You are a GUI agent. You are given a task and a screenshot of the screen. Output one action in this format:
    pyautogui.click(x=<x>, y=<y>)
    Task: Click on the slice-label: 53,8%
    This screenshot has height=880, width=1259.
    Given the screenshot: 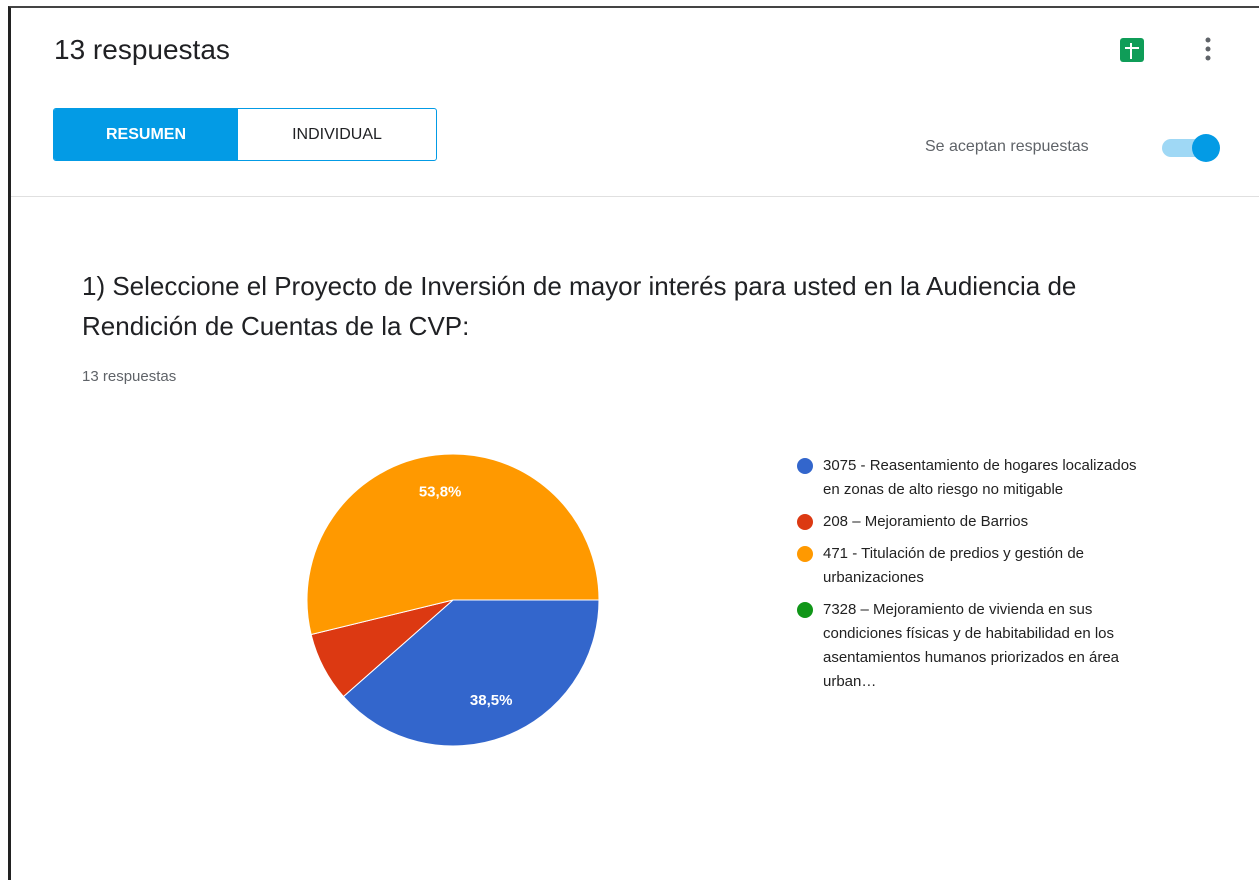 What is the action you would take?
    pyautogui.click(x=440, y=492)
    